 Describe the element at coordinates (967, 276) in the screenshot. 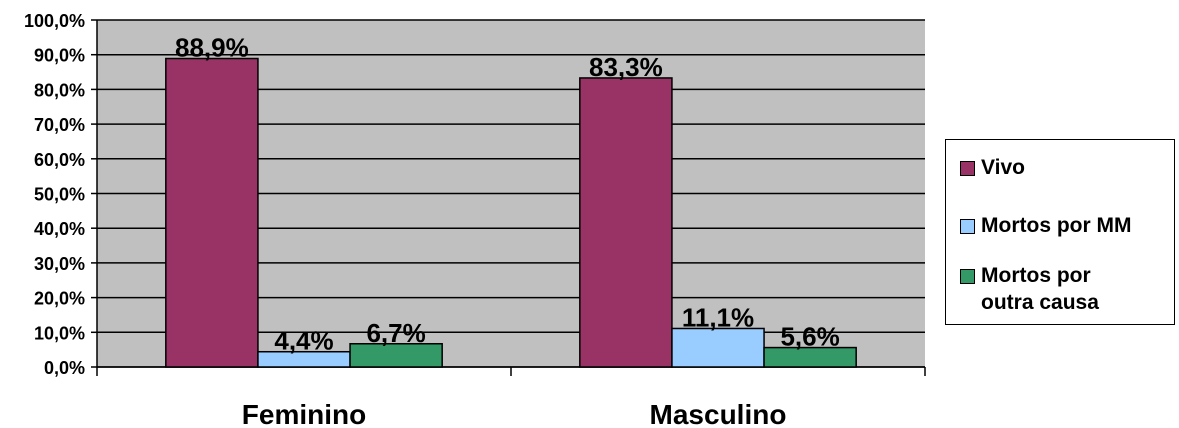

I see `legend-swatch-mortos-outra` at that location.